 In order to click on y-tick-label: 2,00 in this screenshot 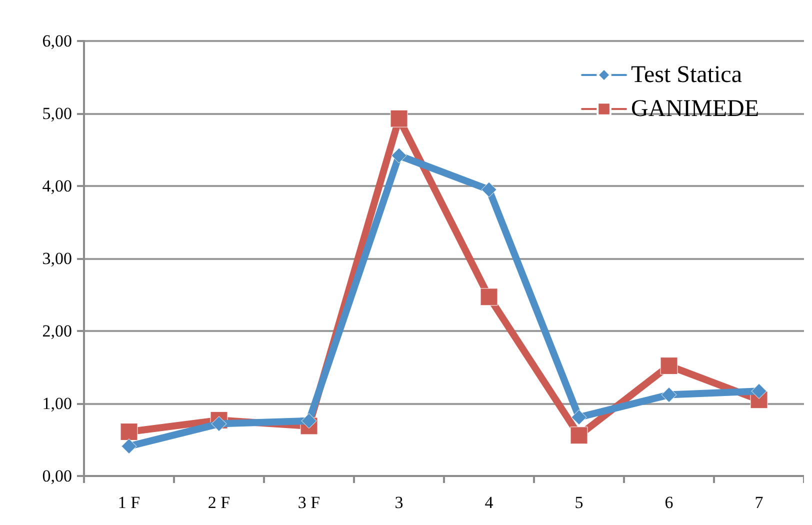, I will do `click(57, 331)`.